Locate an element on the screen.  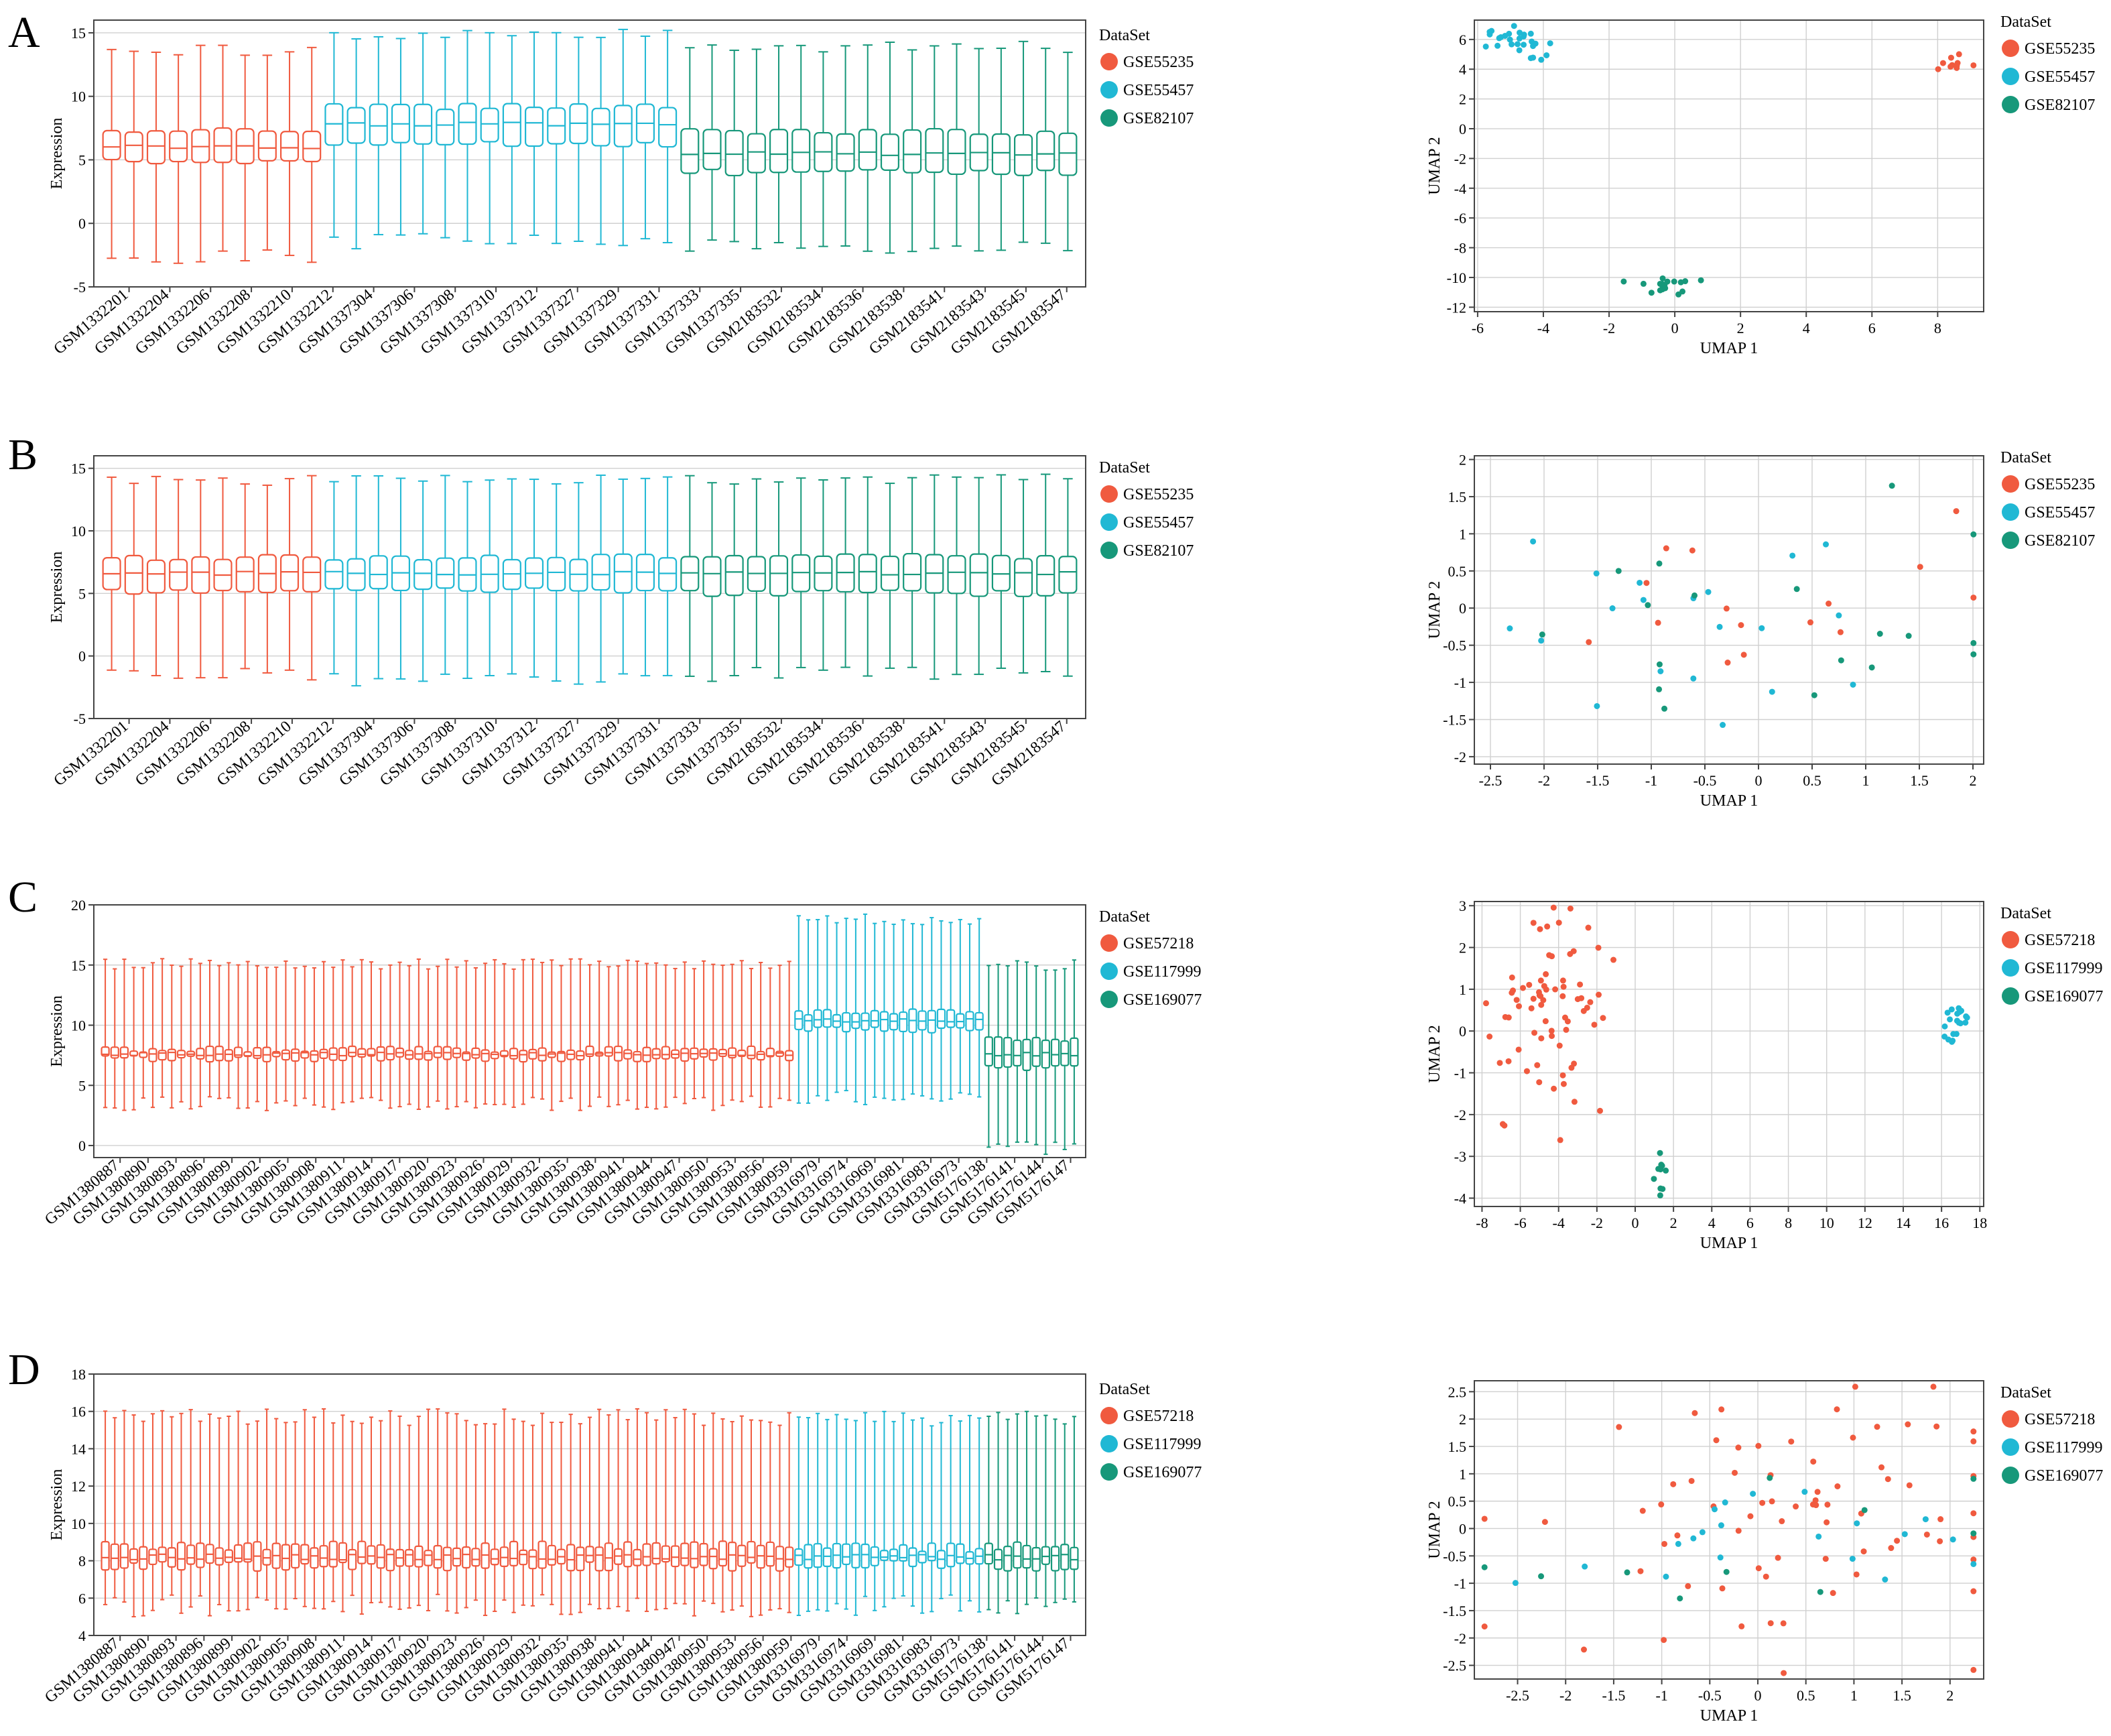
y-tick-label: -2.5 is located at coordinates (1454, 1666).